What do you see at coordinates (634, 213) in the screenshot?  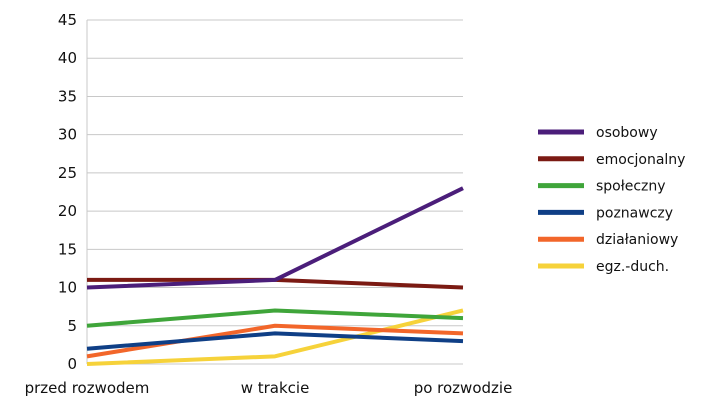 I see `legend-label-3: poznawczy` at bounding box center [634, 213].